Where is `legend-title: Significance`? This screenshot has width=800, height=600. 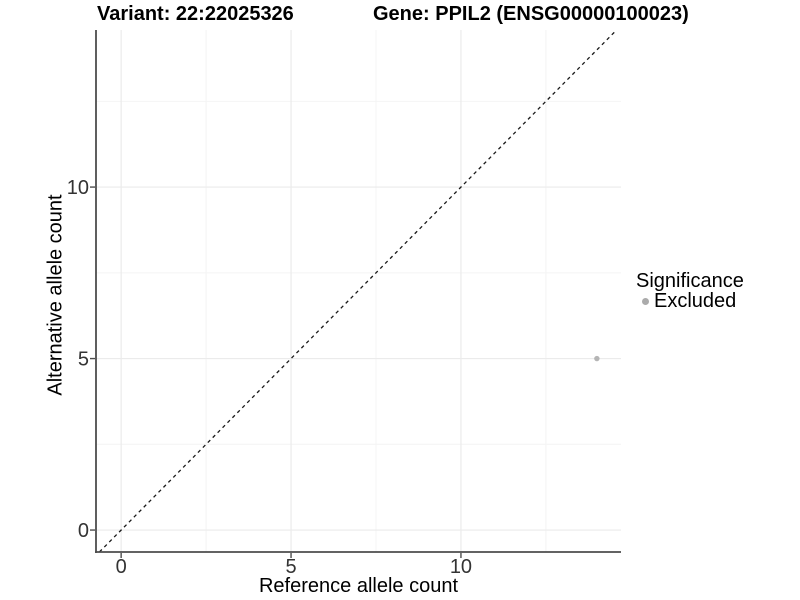 legend-title: Significance is located at coordinates (690, 281).